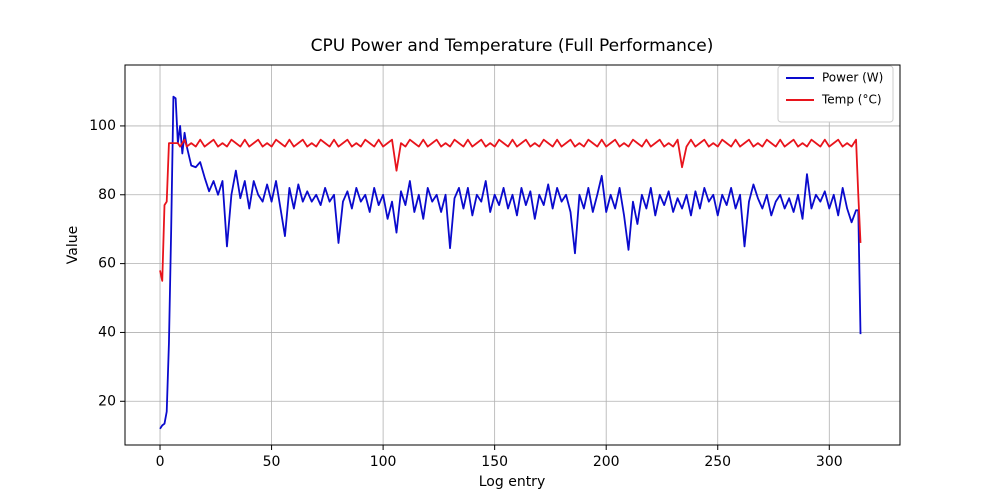 Image resolution: width=1000 pixels, height=500 pixels. I want to click on legend-label: Temp (°C), so click(851, 100).